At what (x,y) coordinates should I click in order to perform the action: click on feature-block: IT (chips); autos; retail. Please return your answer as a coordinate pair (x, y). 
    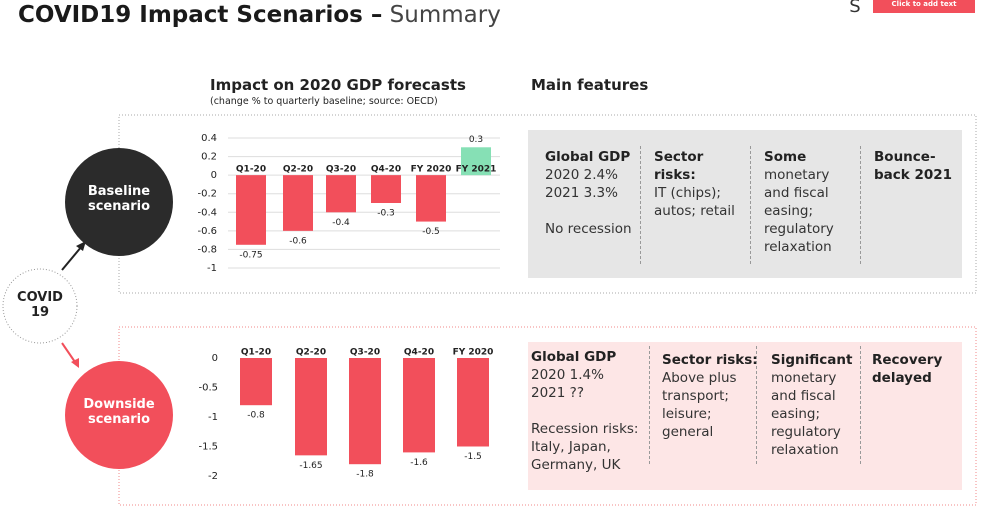
    Looking at the image, I should click on (696, 202).